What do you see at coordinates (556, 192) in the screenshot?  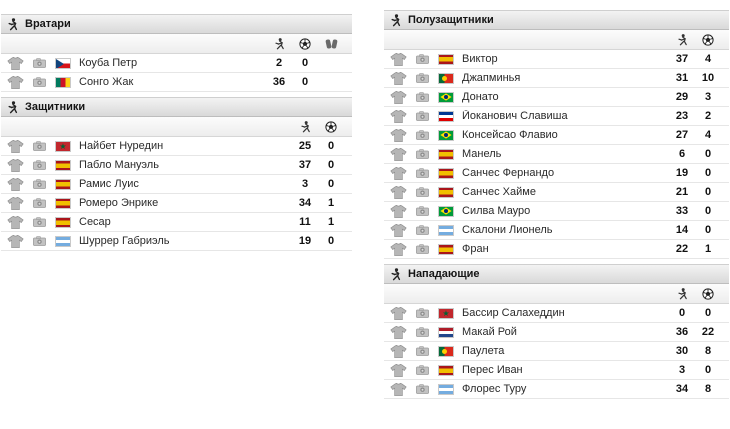 I see `player-row: Санчес Хайме 21 0` at bounding box center [556, 192].